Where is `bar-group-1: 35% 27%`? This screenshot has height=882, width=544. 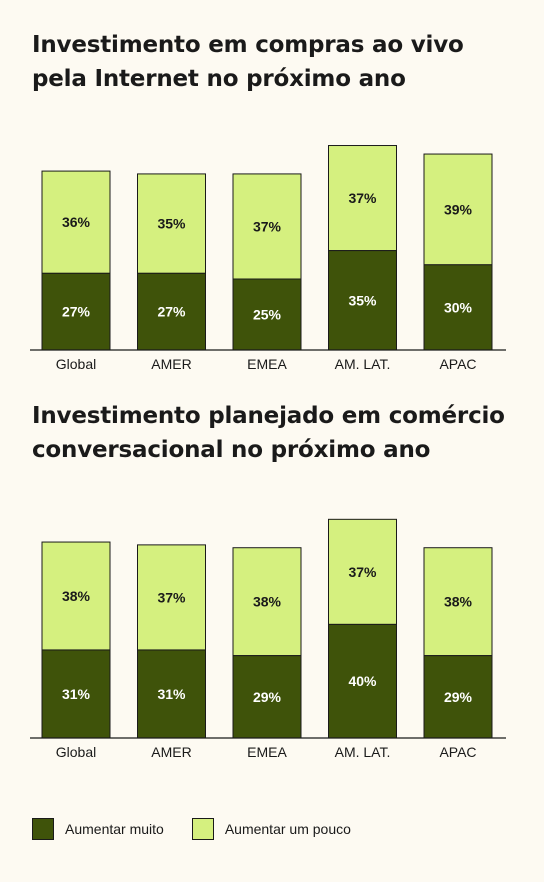
bar-group-1: 35% 27% is located at coordinates (171, 262).